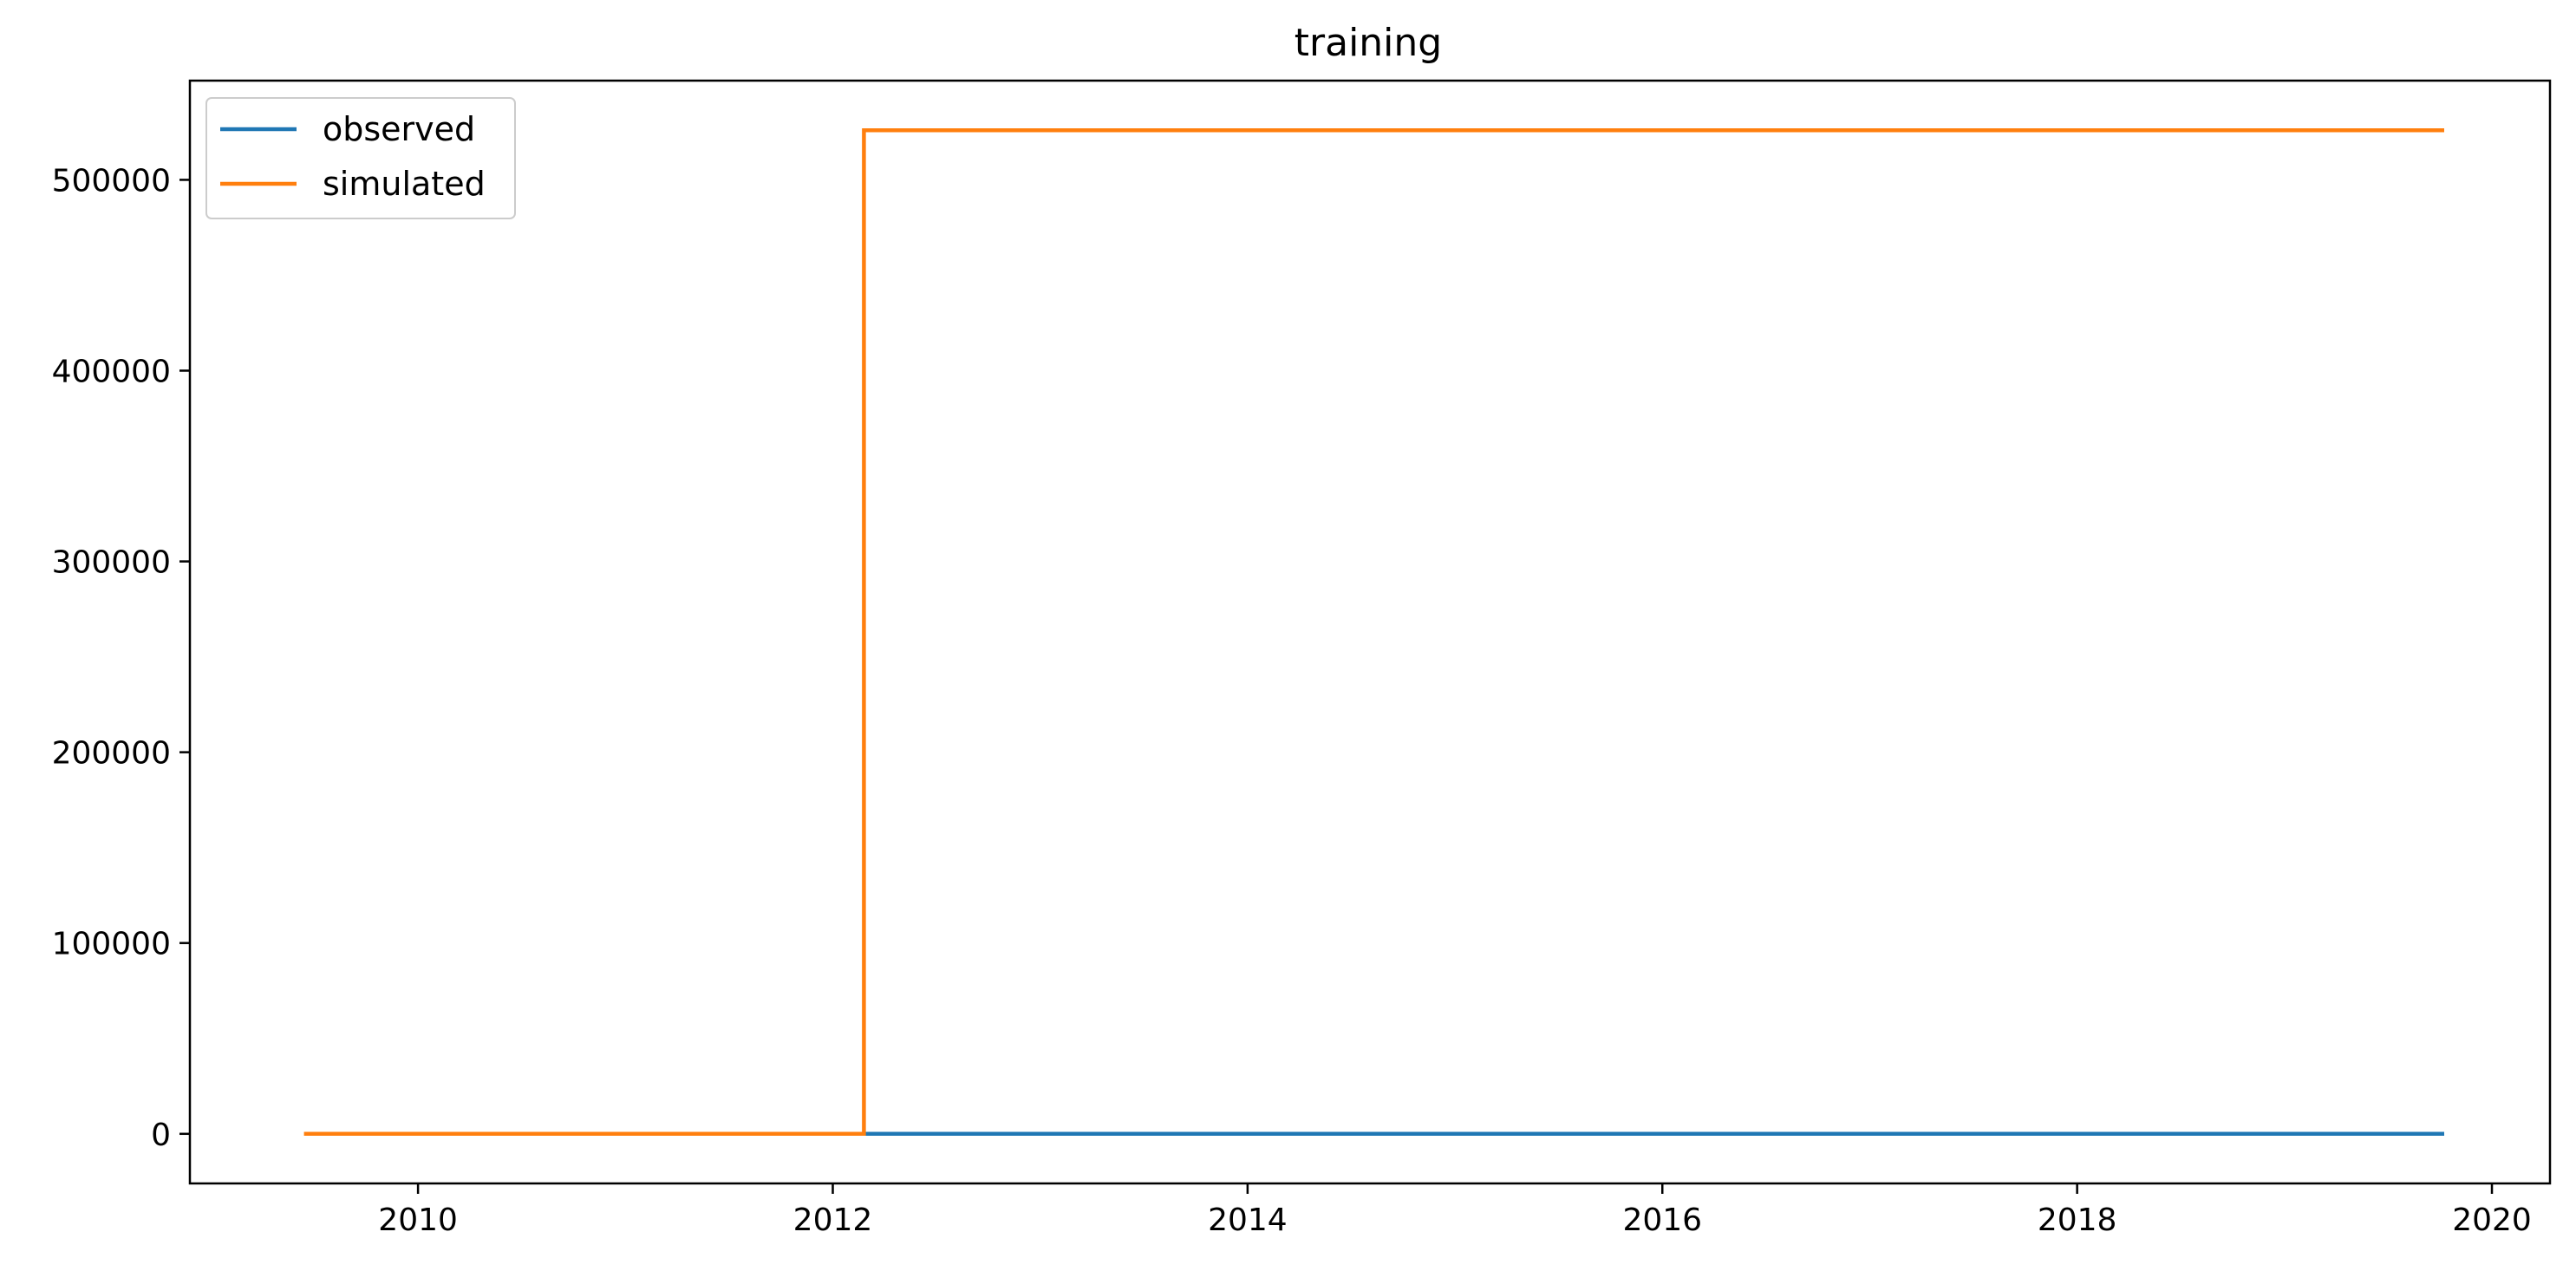 The image size is (2576, 1271). What do you see at coordinates (112, 944) in the screenshot?
I see `y-tick-label: 100000` at bounding box center [112, 944].